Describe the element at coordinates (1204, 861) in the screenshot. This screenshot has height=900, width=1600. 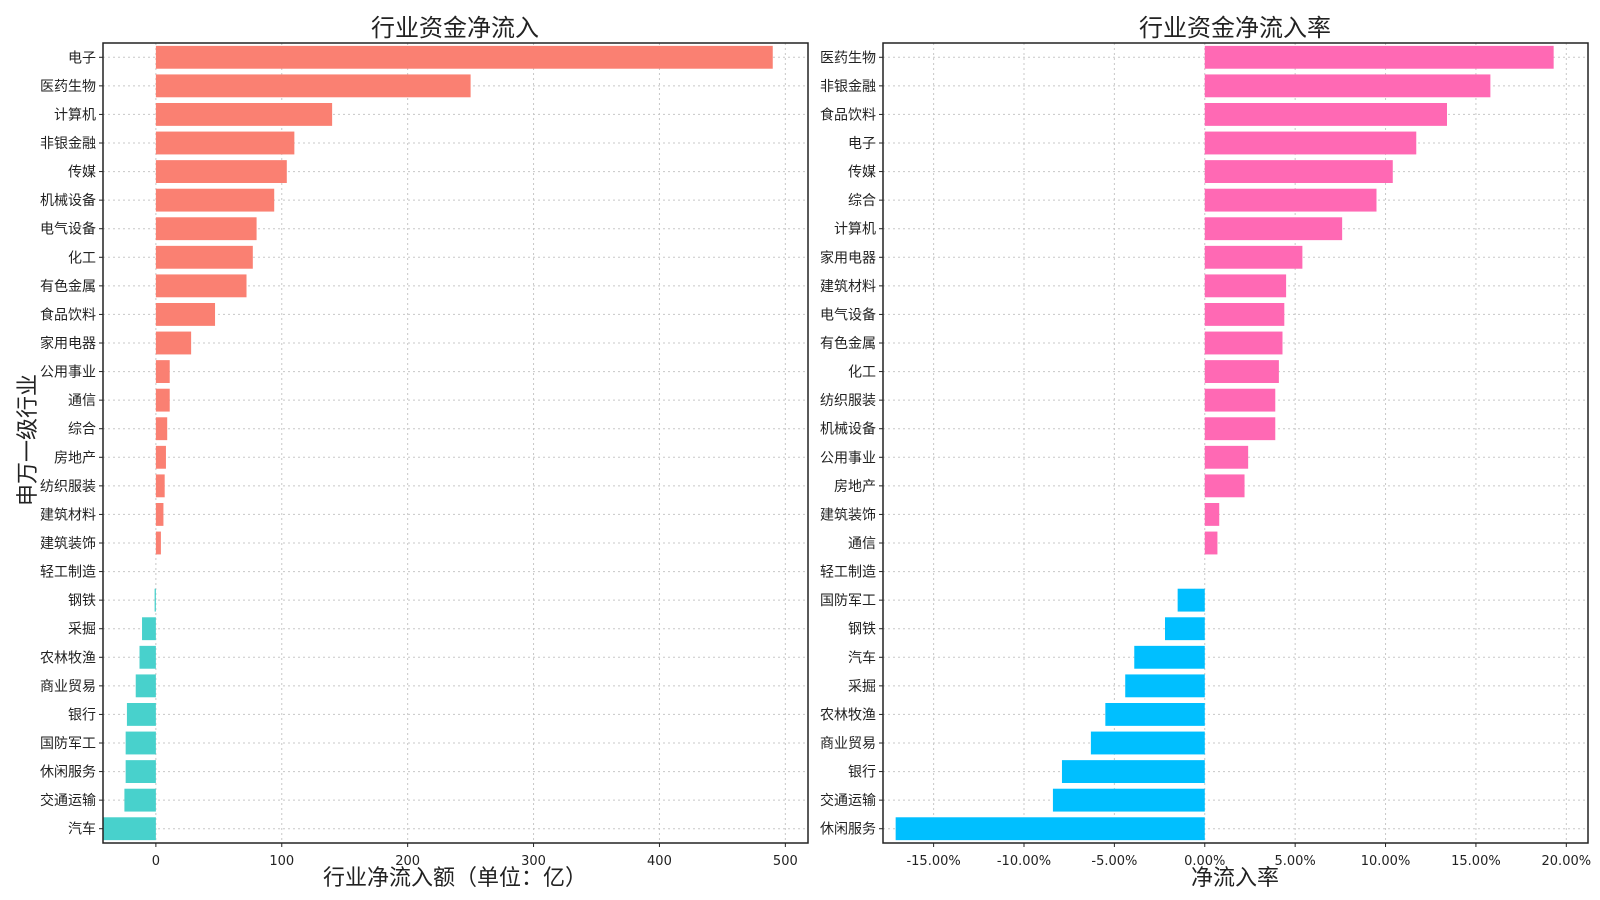
I see `x-tick-label: 0.00%` at that location.